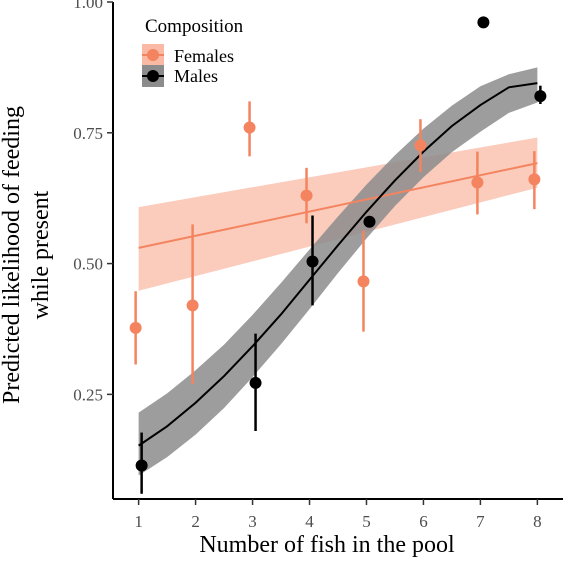 The width and height of the screenshot is (563, 563). I want to click on x-axis-title: Number of fish in the pool, so click(327, 545).